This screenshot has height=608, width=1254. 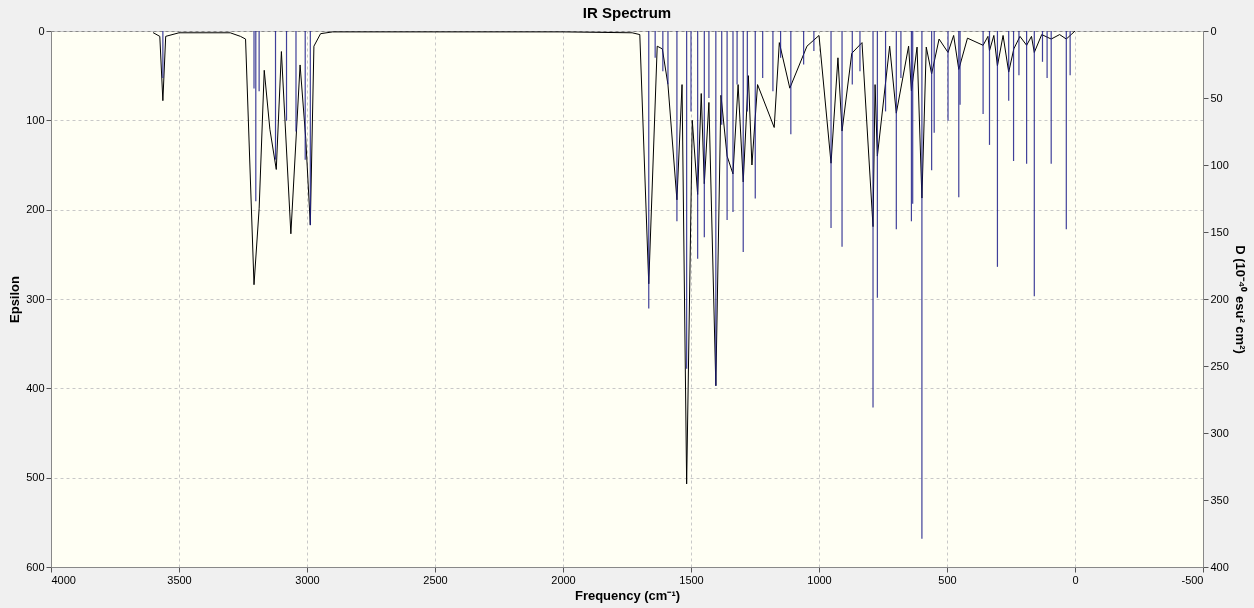 What do you see at coordinates (1216, 97) in the screenshot?
I see `y2-tick-label: 50` at bounding box center [1216, 97].